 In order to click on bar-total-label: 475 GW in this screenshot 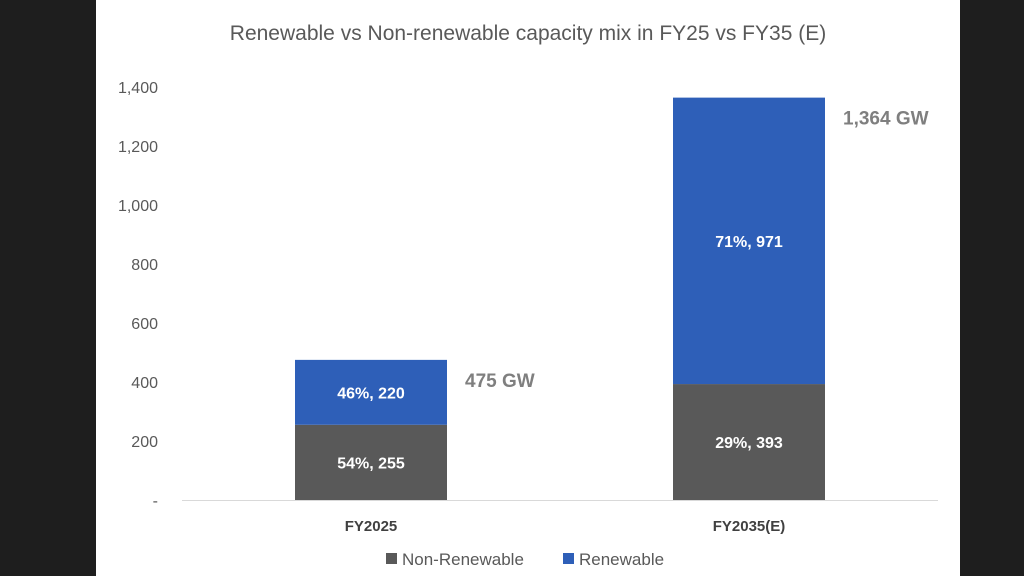, I will do `click(500, 381)`.